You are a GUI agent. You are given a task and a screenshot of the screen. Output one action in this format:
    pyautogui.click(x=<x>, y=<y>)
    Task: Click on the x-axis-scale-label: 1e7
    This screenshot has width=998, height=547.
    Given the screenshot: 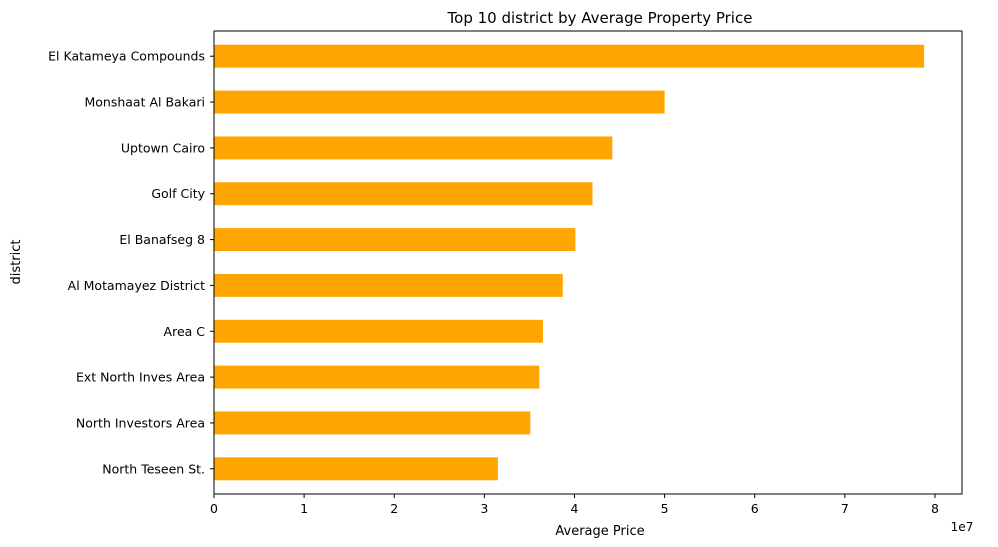 What is the action you would take?
    pyautogui.click(x=962, y=527)
    